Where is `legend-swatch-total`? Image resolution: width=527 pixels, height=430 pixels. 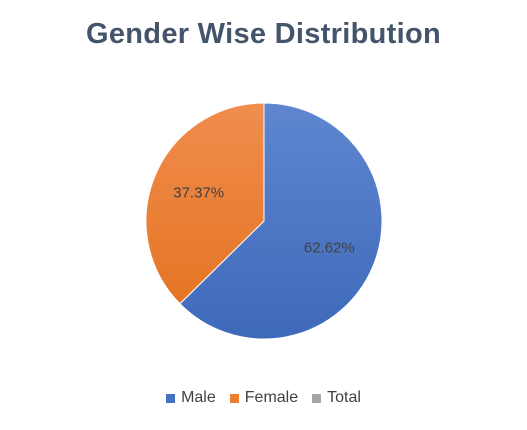 legend-swatch-total is located at coordinates (317, 398).